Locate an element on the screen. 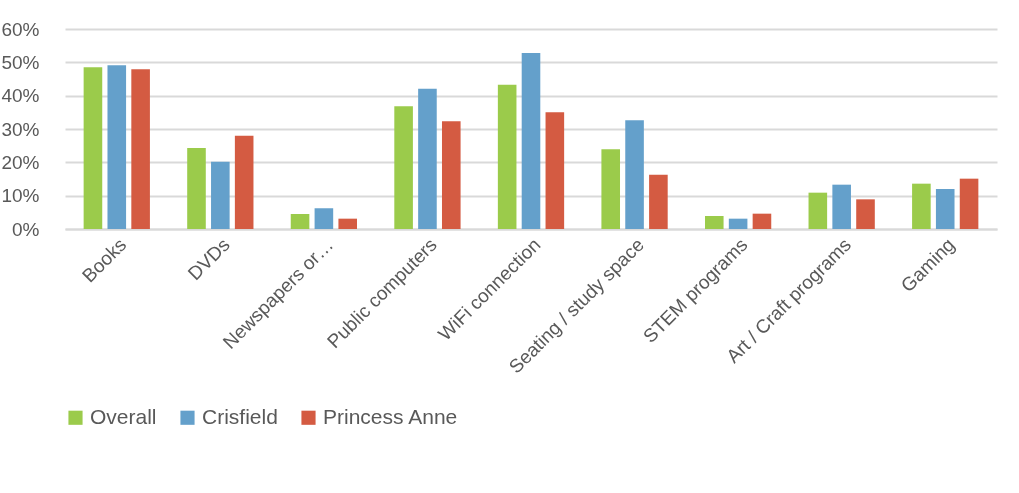 The width and height of the screenshot is (1019, 493). y-tick-label: 50% is located at coordinates (20, 62).